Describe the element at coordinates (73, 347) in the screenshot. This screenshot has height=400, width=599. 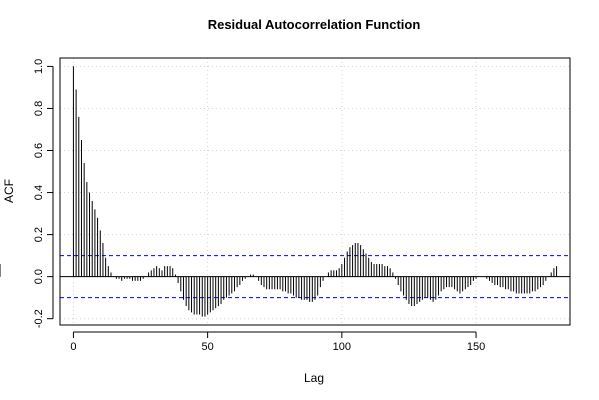
I see `x-tick-label: 0` at that location.